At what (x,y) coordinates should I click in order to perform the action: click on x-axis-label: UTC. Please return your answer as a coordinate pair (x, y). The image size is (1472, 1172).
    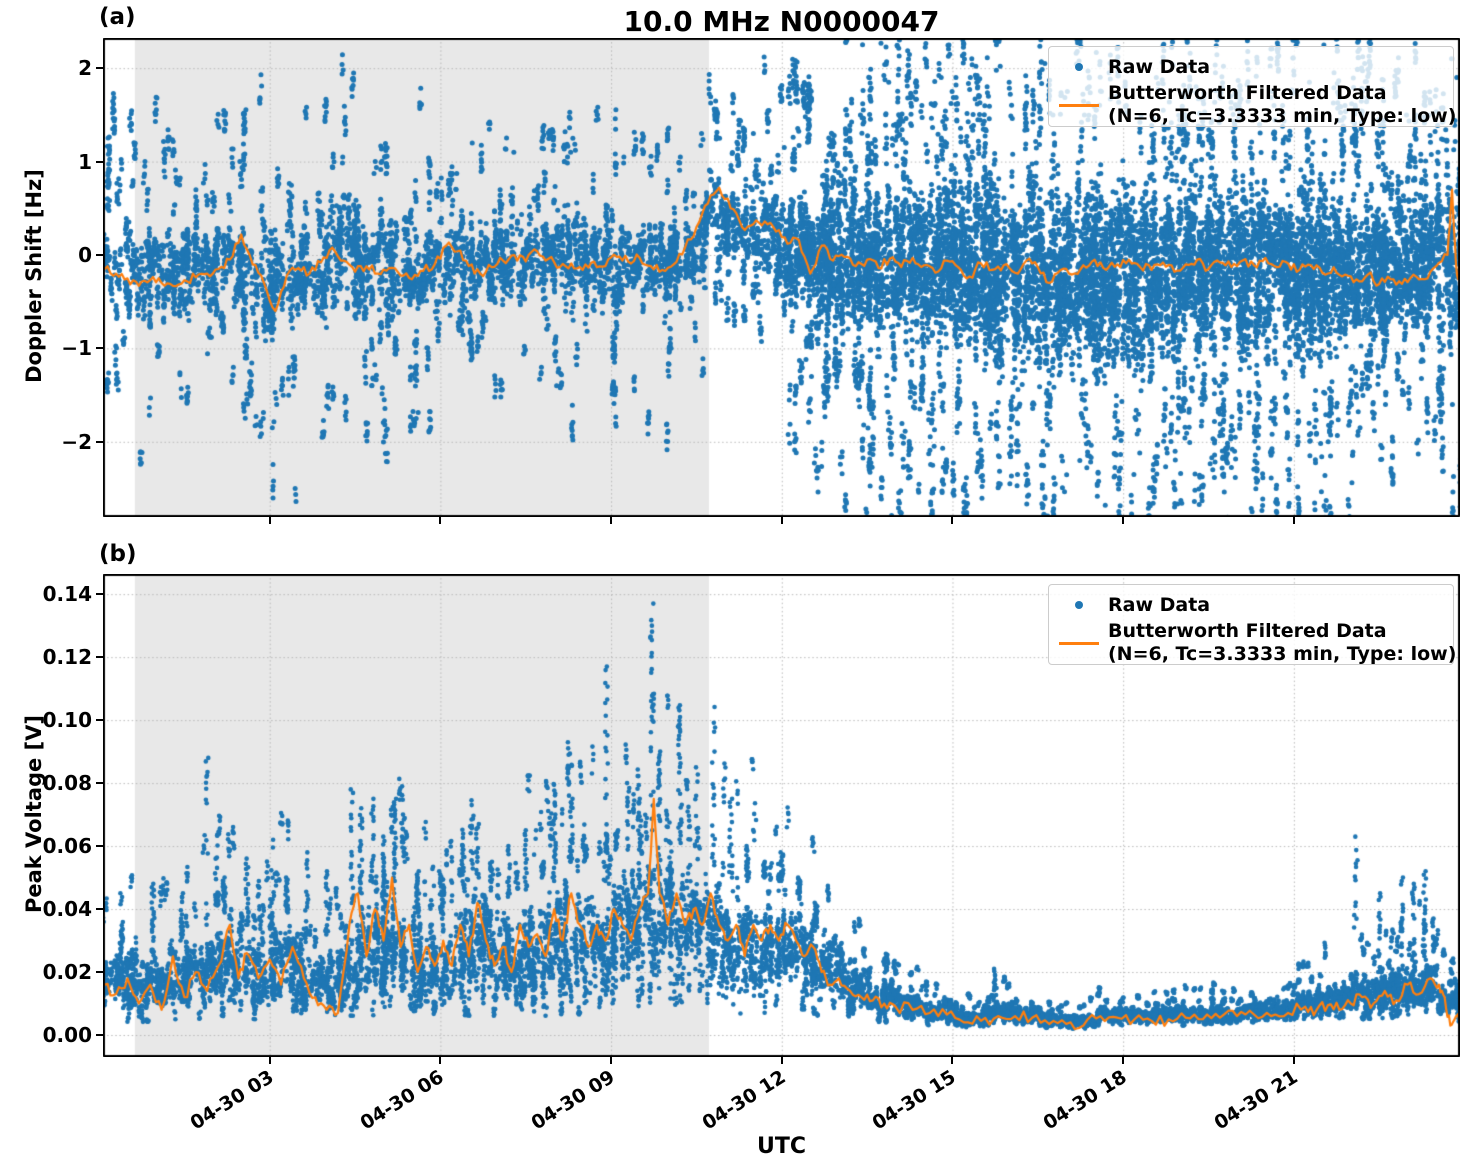
    Looking at the image, I should click on (781, 1146).